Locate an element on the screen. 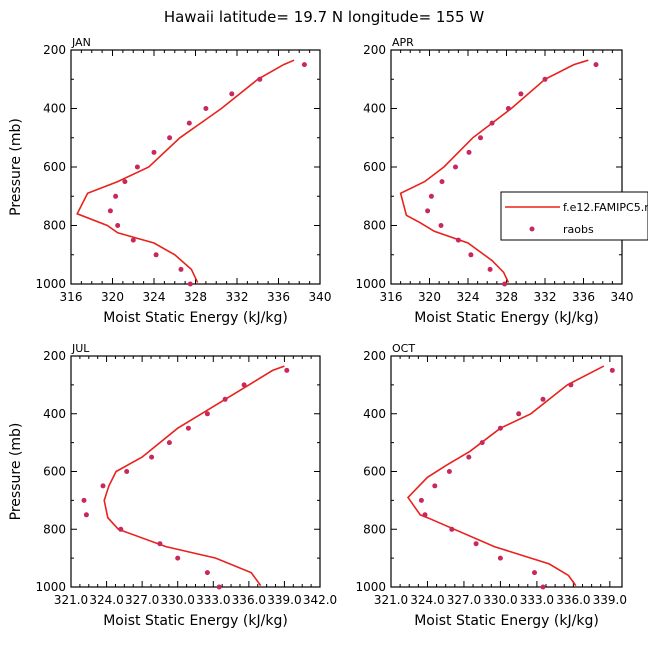 The height and width of the screenshot is (649, 648). panel-title: JUL is located at coordinates (80, 348).